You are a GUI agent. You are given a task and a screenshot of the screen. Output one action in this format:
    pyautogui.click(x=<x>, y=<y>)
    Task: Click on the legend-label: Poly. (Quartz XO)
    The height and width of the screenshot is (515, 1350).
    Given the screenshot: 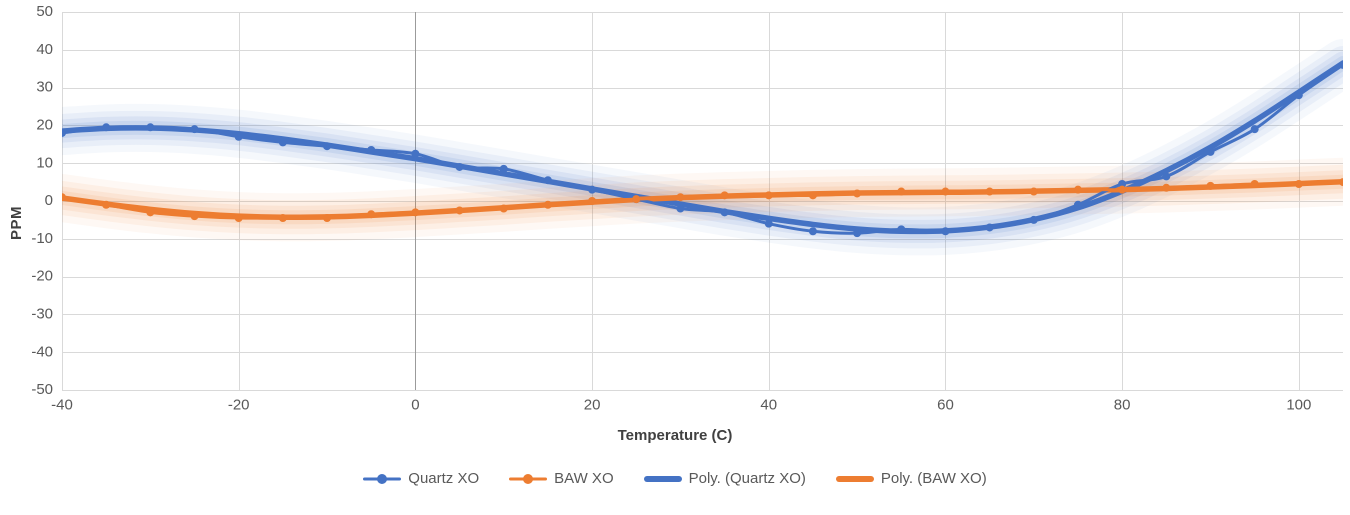 What is the action you would take?
    pyautogui.click(x=747, y=478)
    